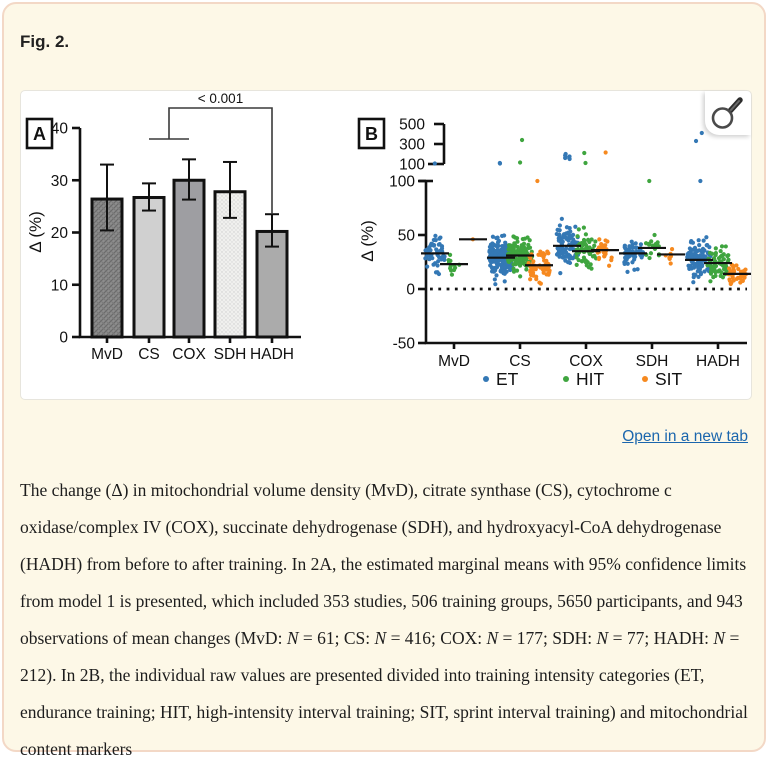 The width and height of the screenshot is (768, 768). Describe the element at coordinates (507, 379) in the screenshot. I see `svg-text: ET` at that location.